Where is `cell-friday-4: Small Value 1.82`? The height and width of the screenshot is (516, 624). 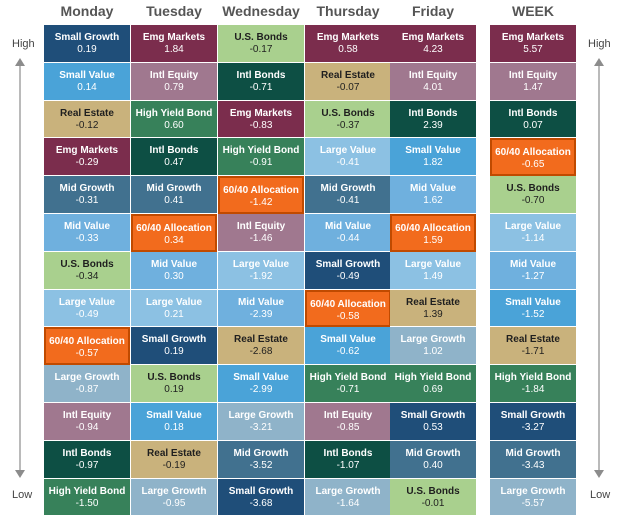
cell-friday-4: Small Value 1.82 is located at coordinates (433, 157).